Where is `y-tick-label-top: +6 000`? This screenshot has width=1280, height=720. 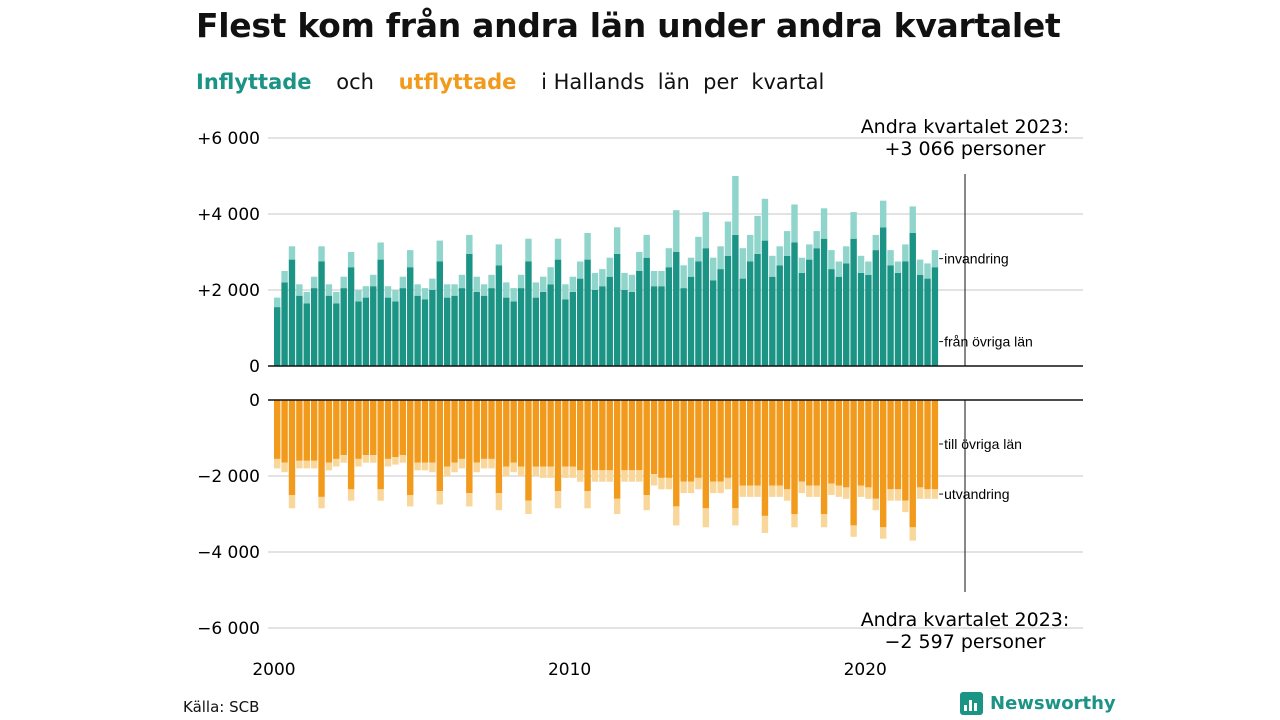
y-tick-label-top: +6 000 is located at coordinates (228, 139).